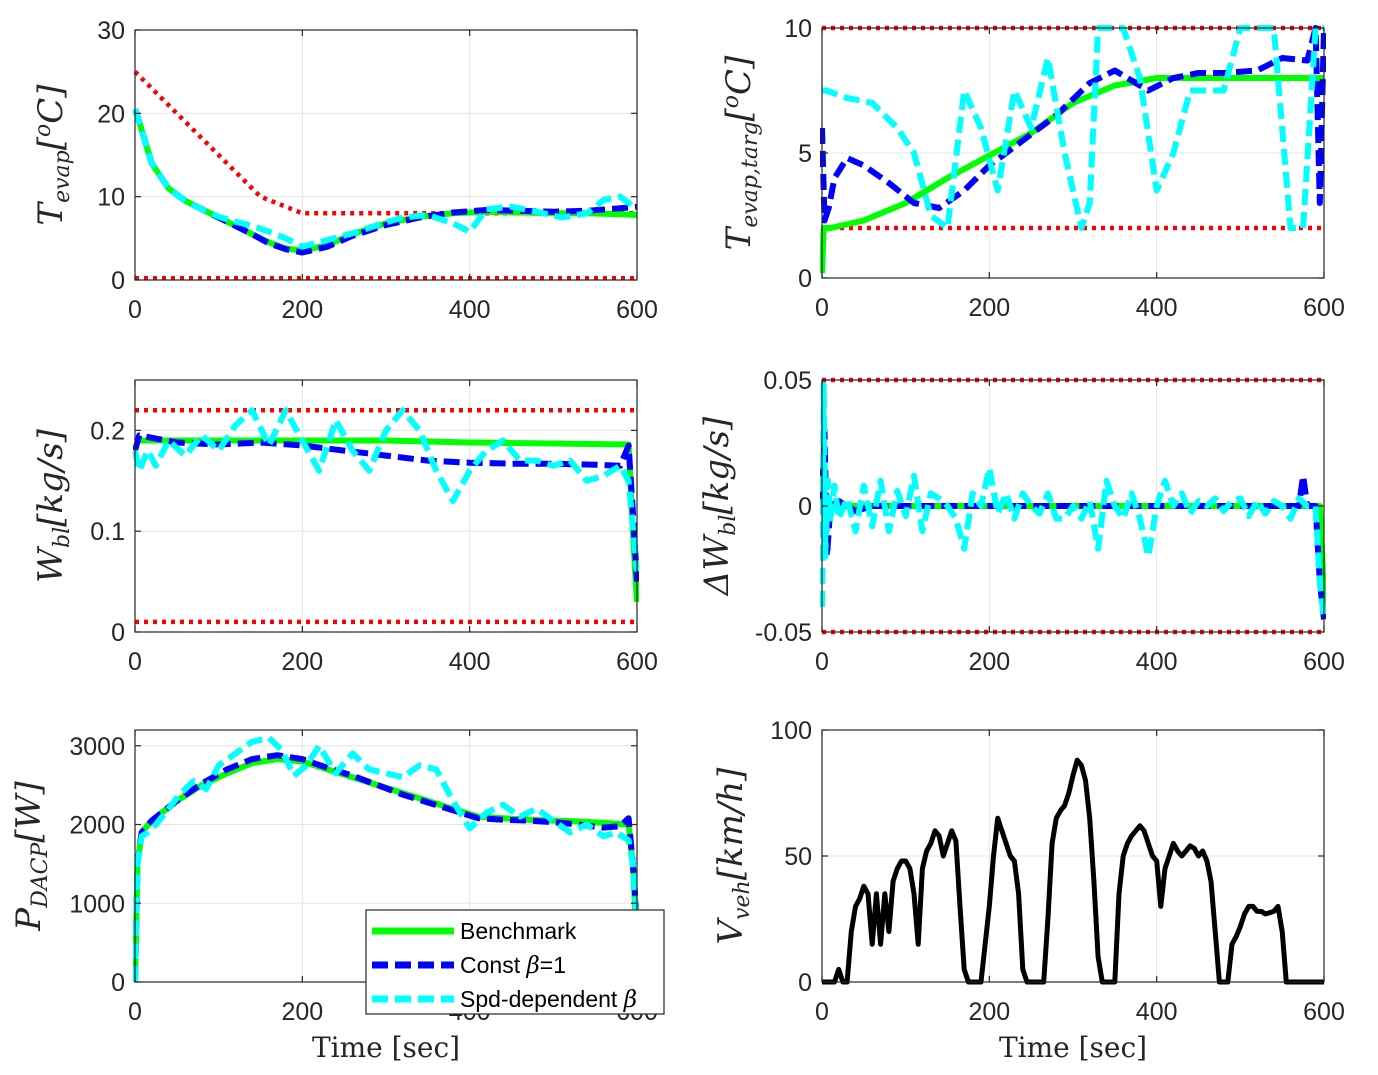 Image resolution: width=1378 pixels, height=1075 pixels. Describe the element at coordinates (97, 904) in the screenshot. I see `y-tick-label: 1000` at that location.